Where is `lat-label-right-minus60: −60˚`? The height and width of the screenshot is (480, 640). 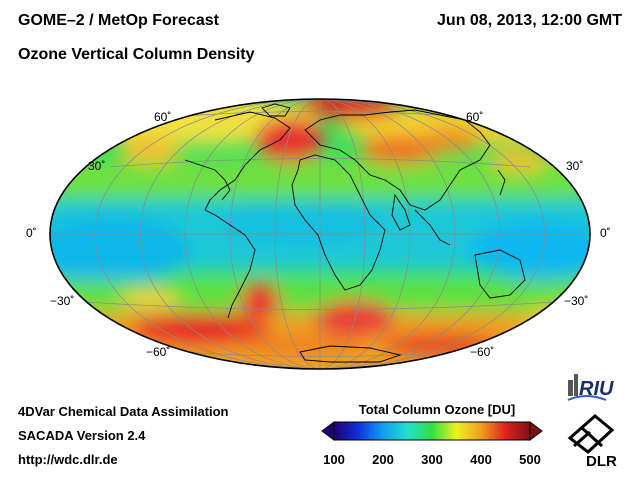
lat-label-right-minus60: −60˚ is located at coordinates (482, 352).